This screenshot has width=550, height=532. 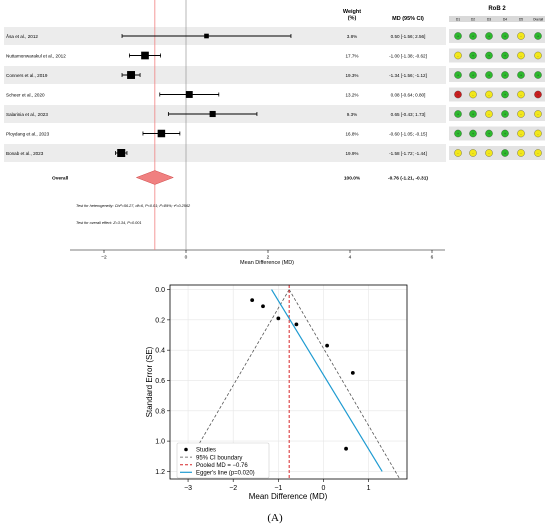 What do you see at coordinates (60, 179) in the screenshot?
I see `overall-label: Overall` at bounding box center [60, 179].